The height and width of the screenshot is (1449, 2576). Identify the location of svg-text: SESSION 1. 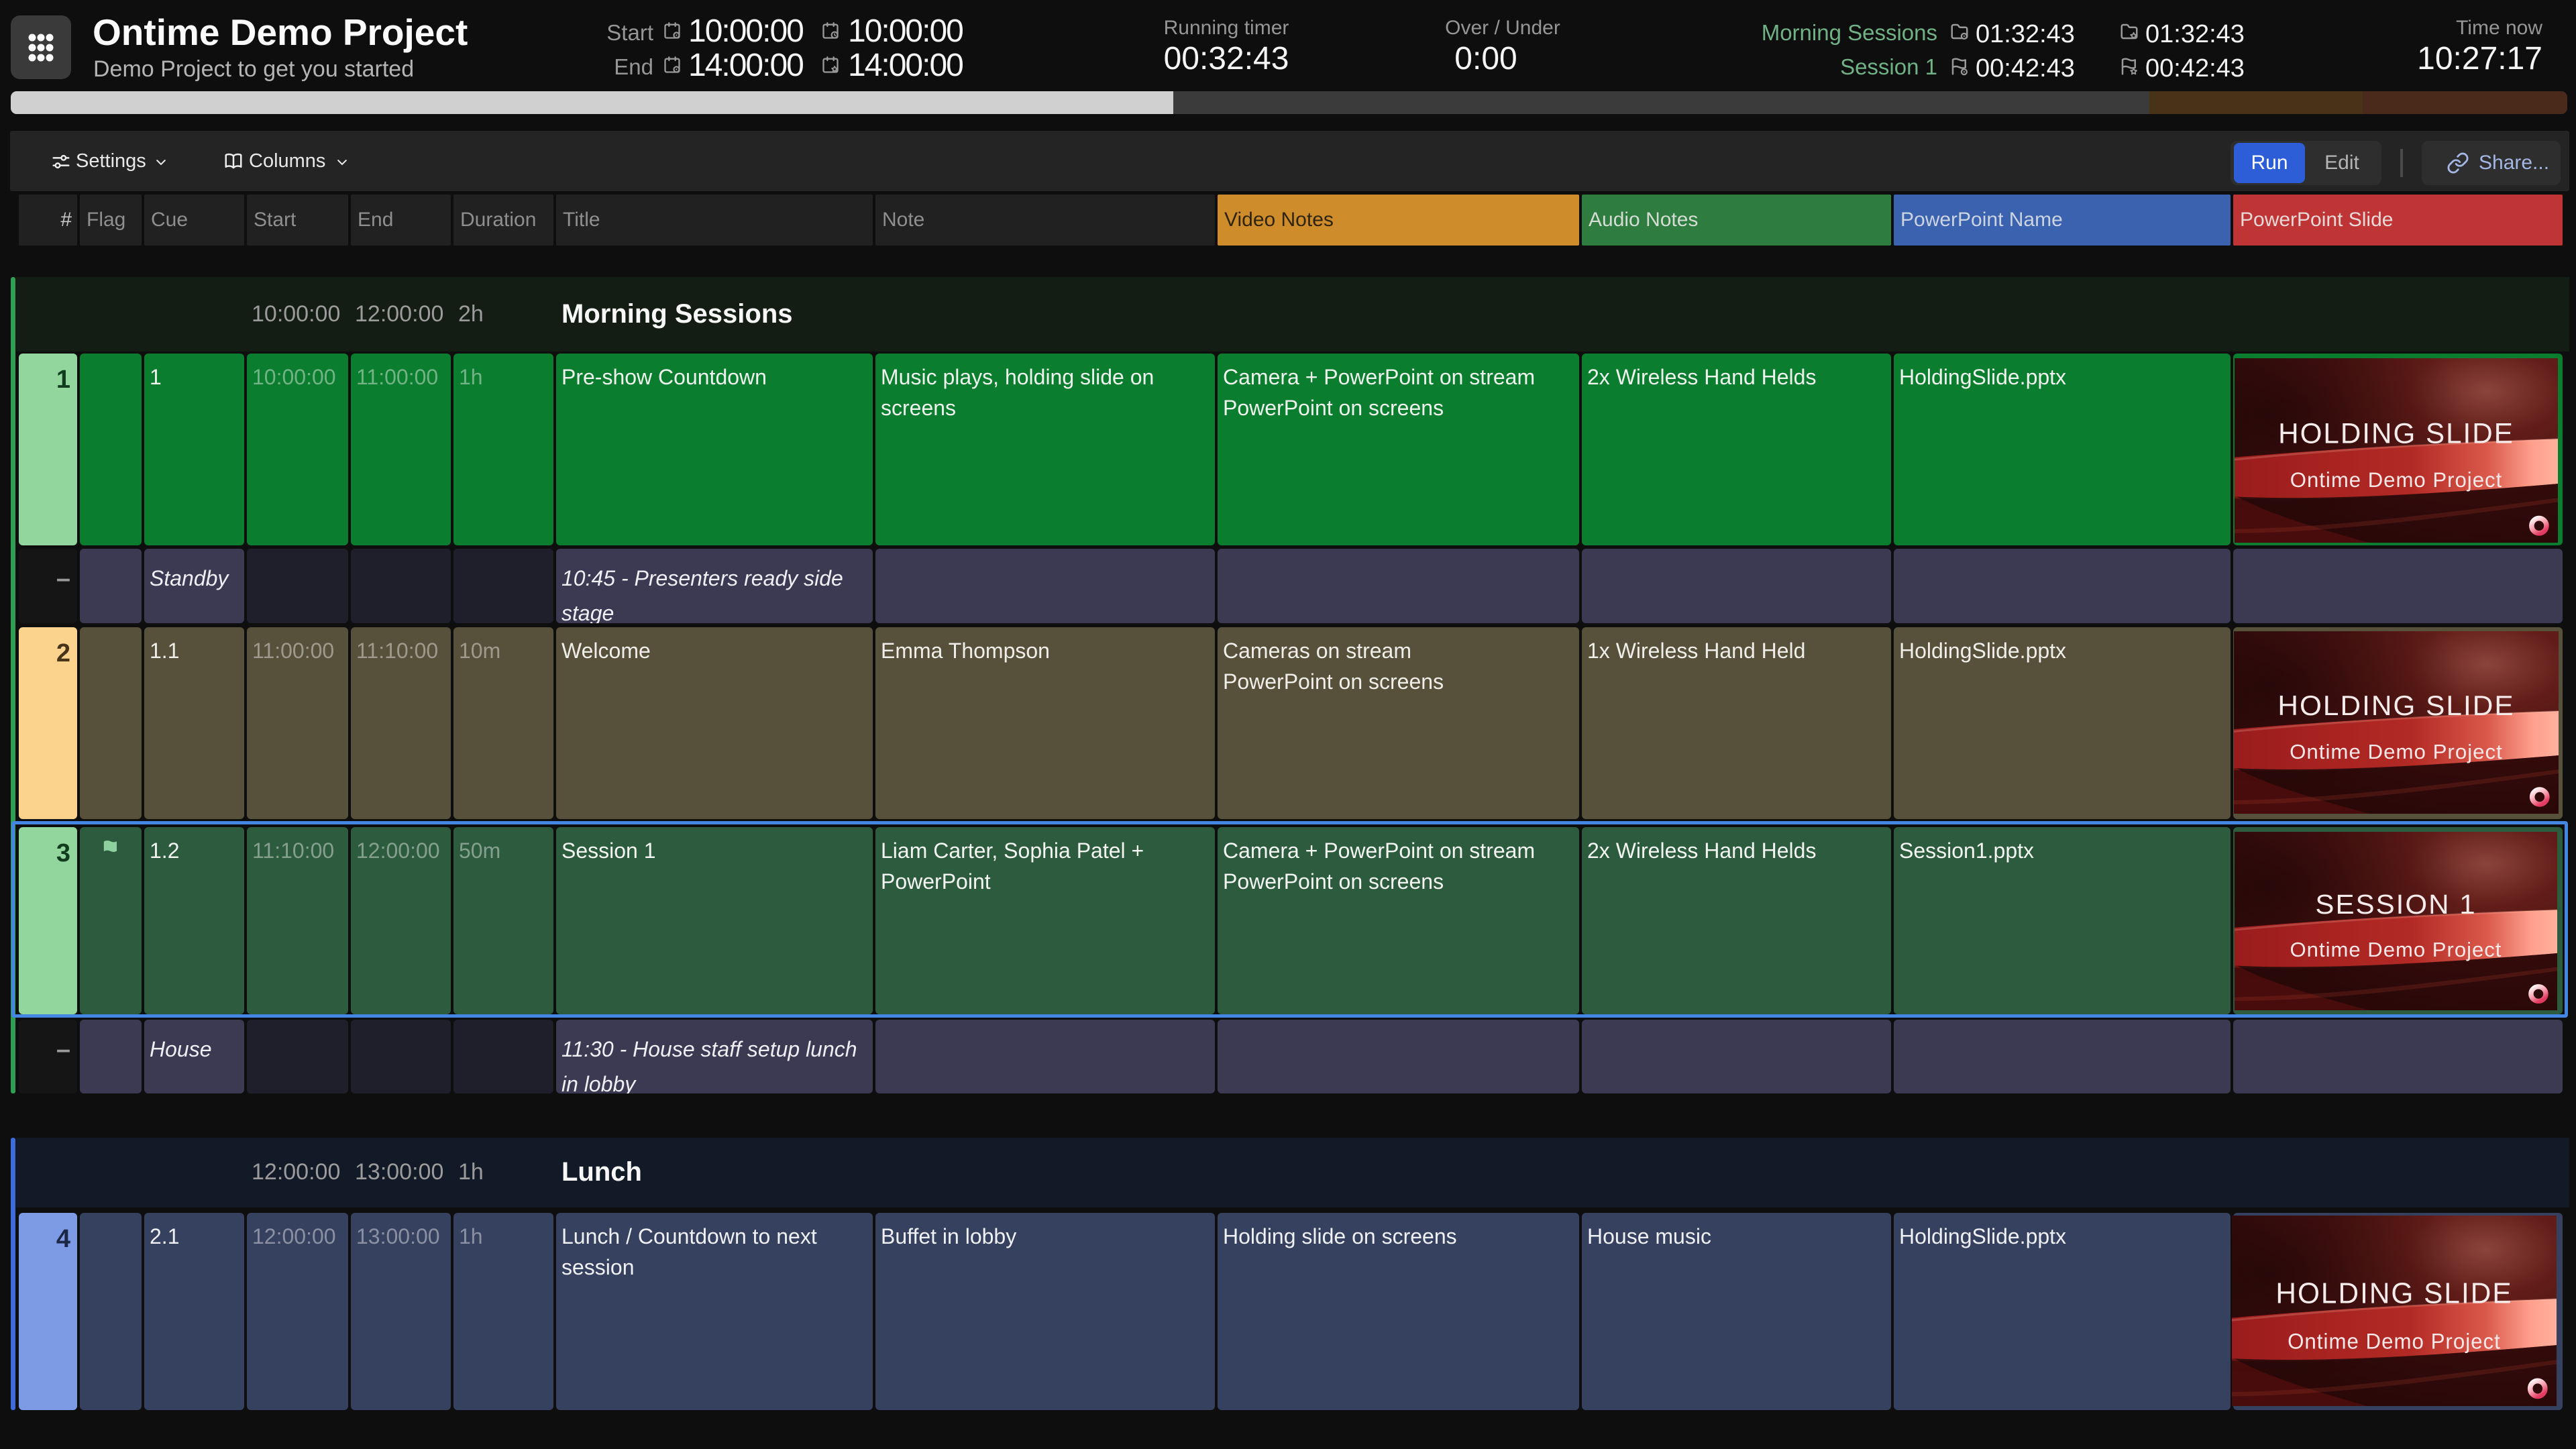
(2395, 904).